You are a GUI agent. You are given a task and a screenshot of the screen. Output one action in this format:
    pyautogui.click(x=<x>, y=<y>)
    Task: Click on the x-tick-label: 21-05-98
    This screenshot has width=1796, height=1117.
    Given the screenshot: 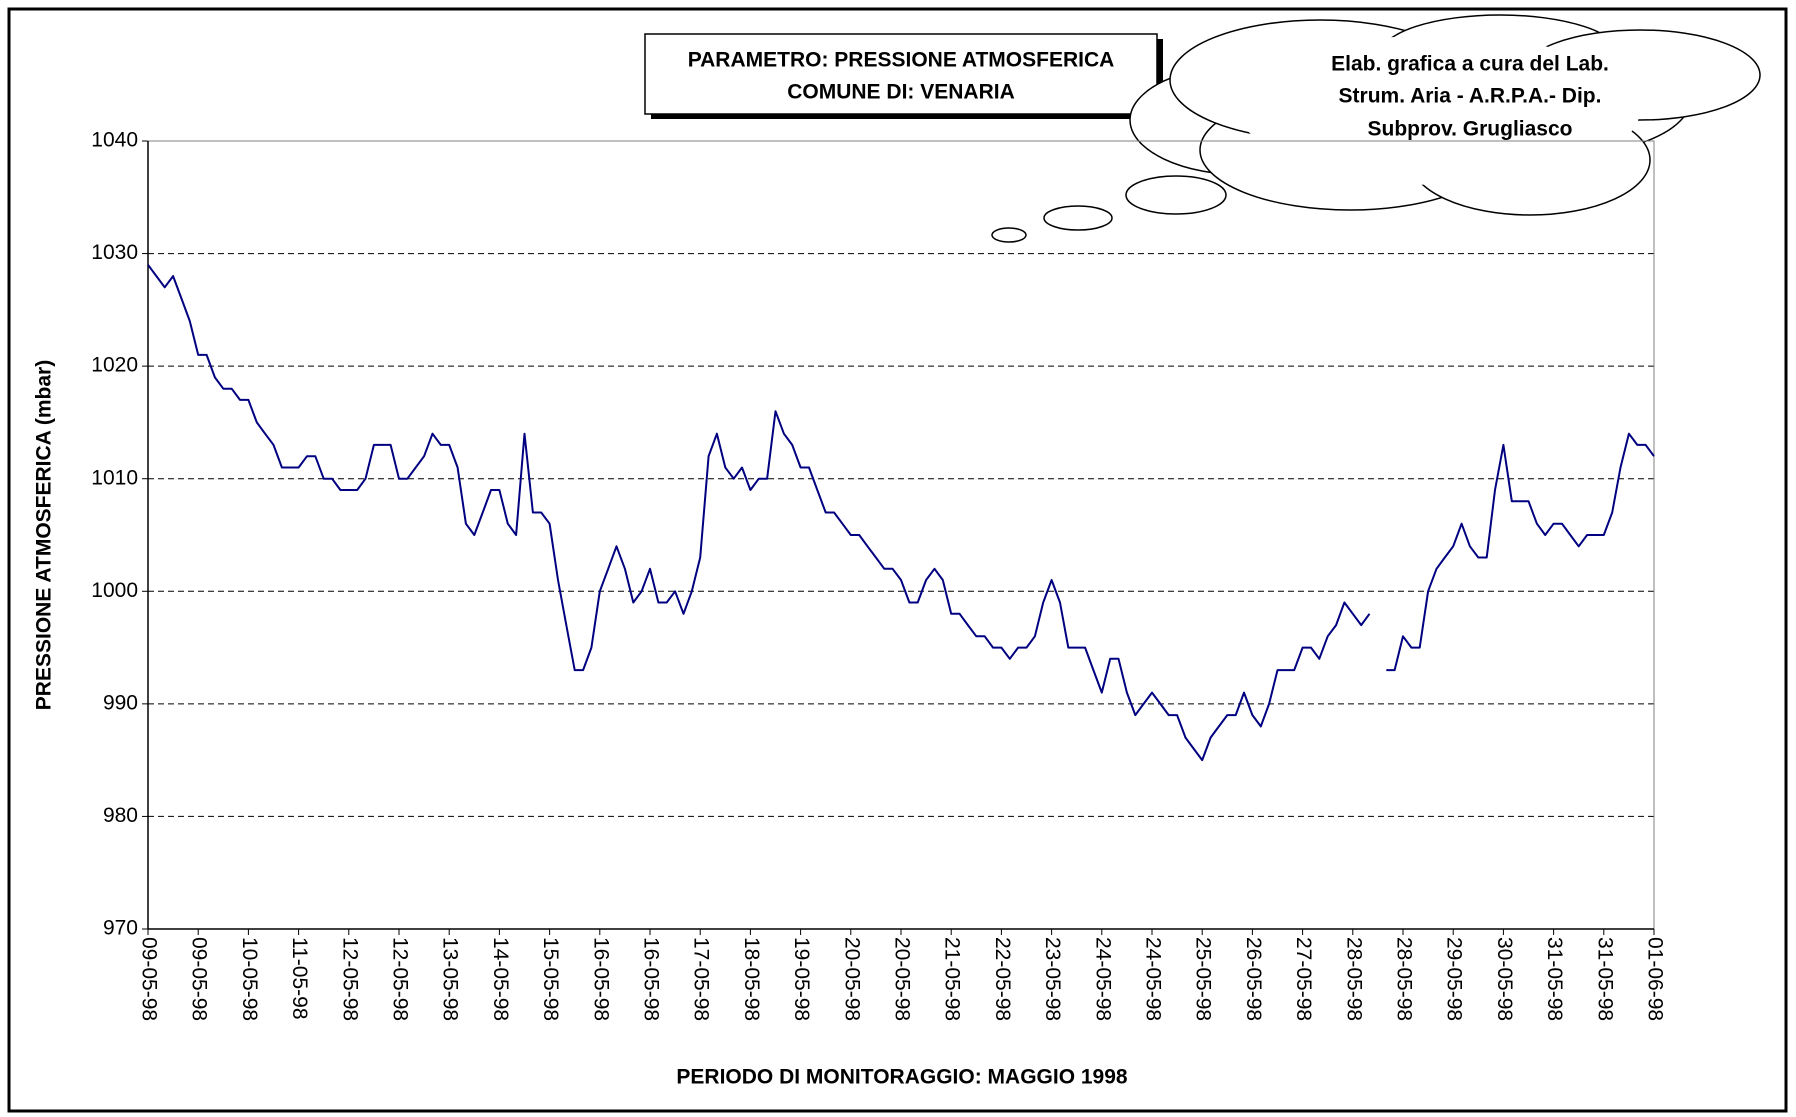 What is the action you would take?
    pyautogui.click(x=952, y=979)
    